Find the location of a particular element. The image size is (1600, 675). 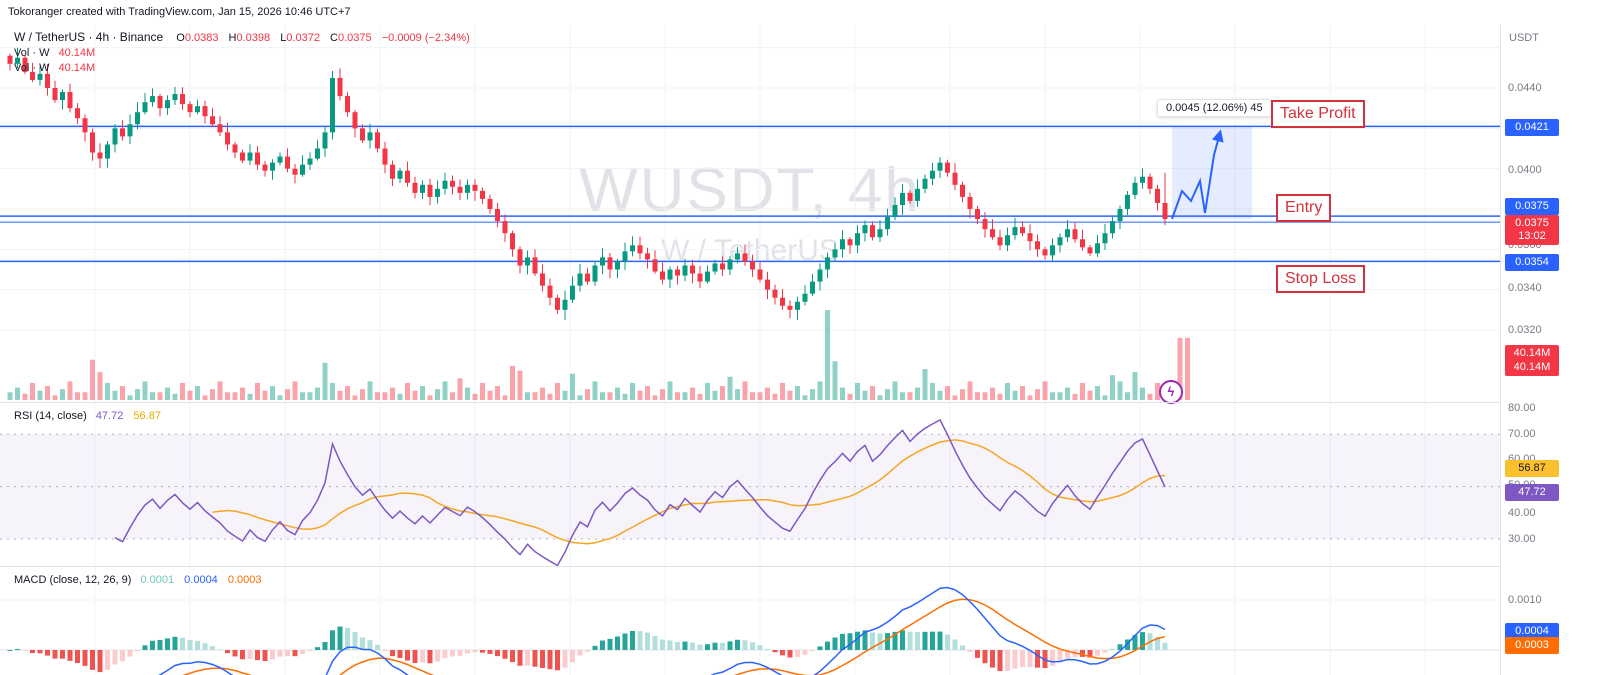

rsi-lines is located at coordinates (640, 492).